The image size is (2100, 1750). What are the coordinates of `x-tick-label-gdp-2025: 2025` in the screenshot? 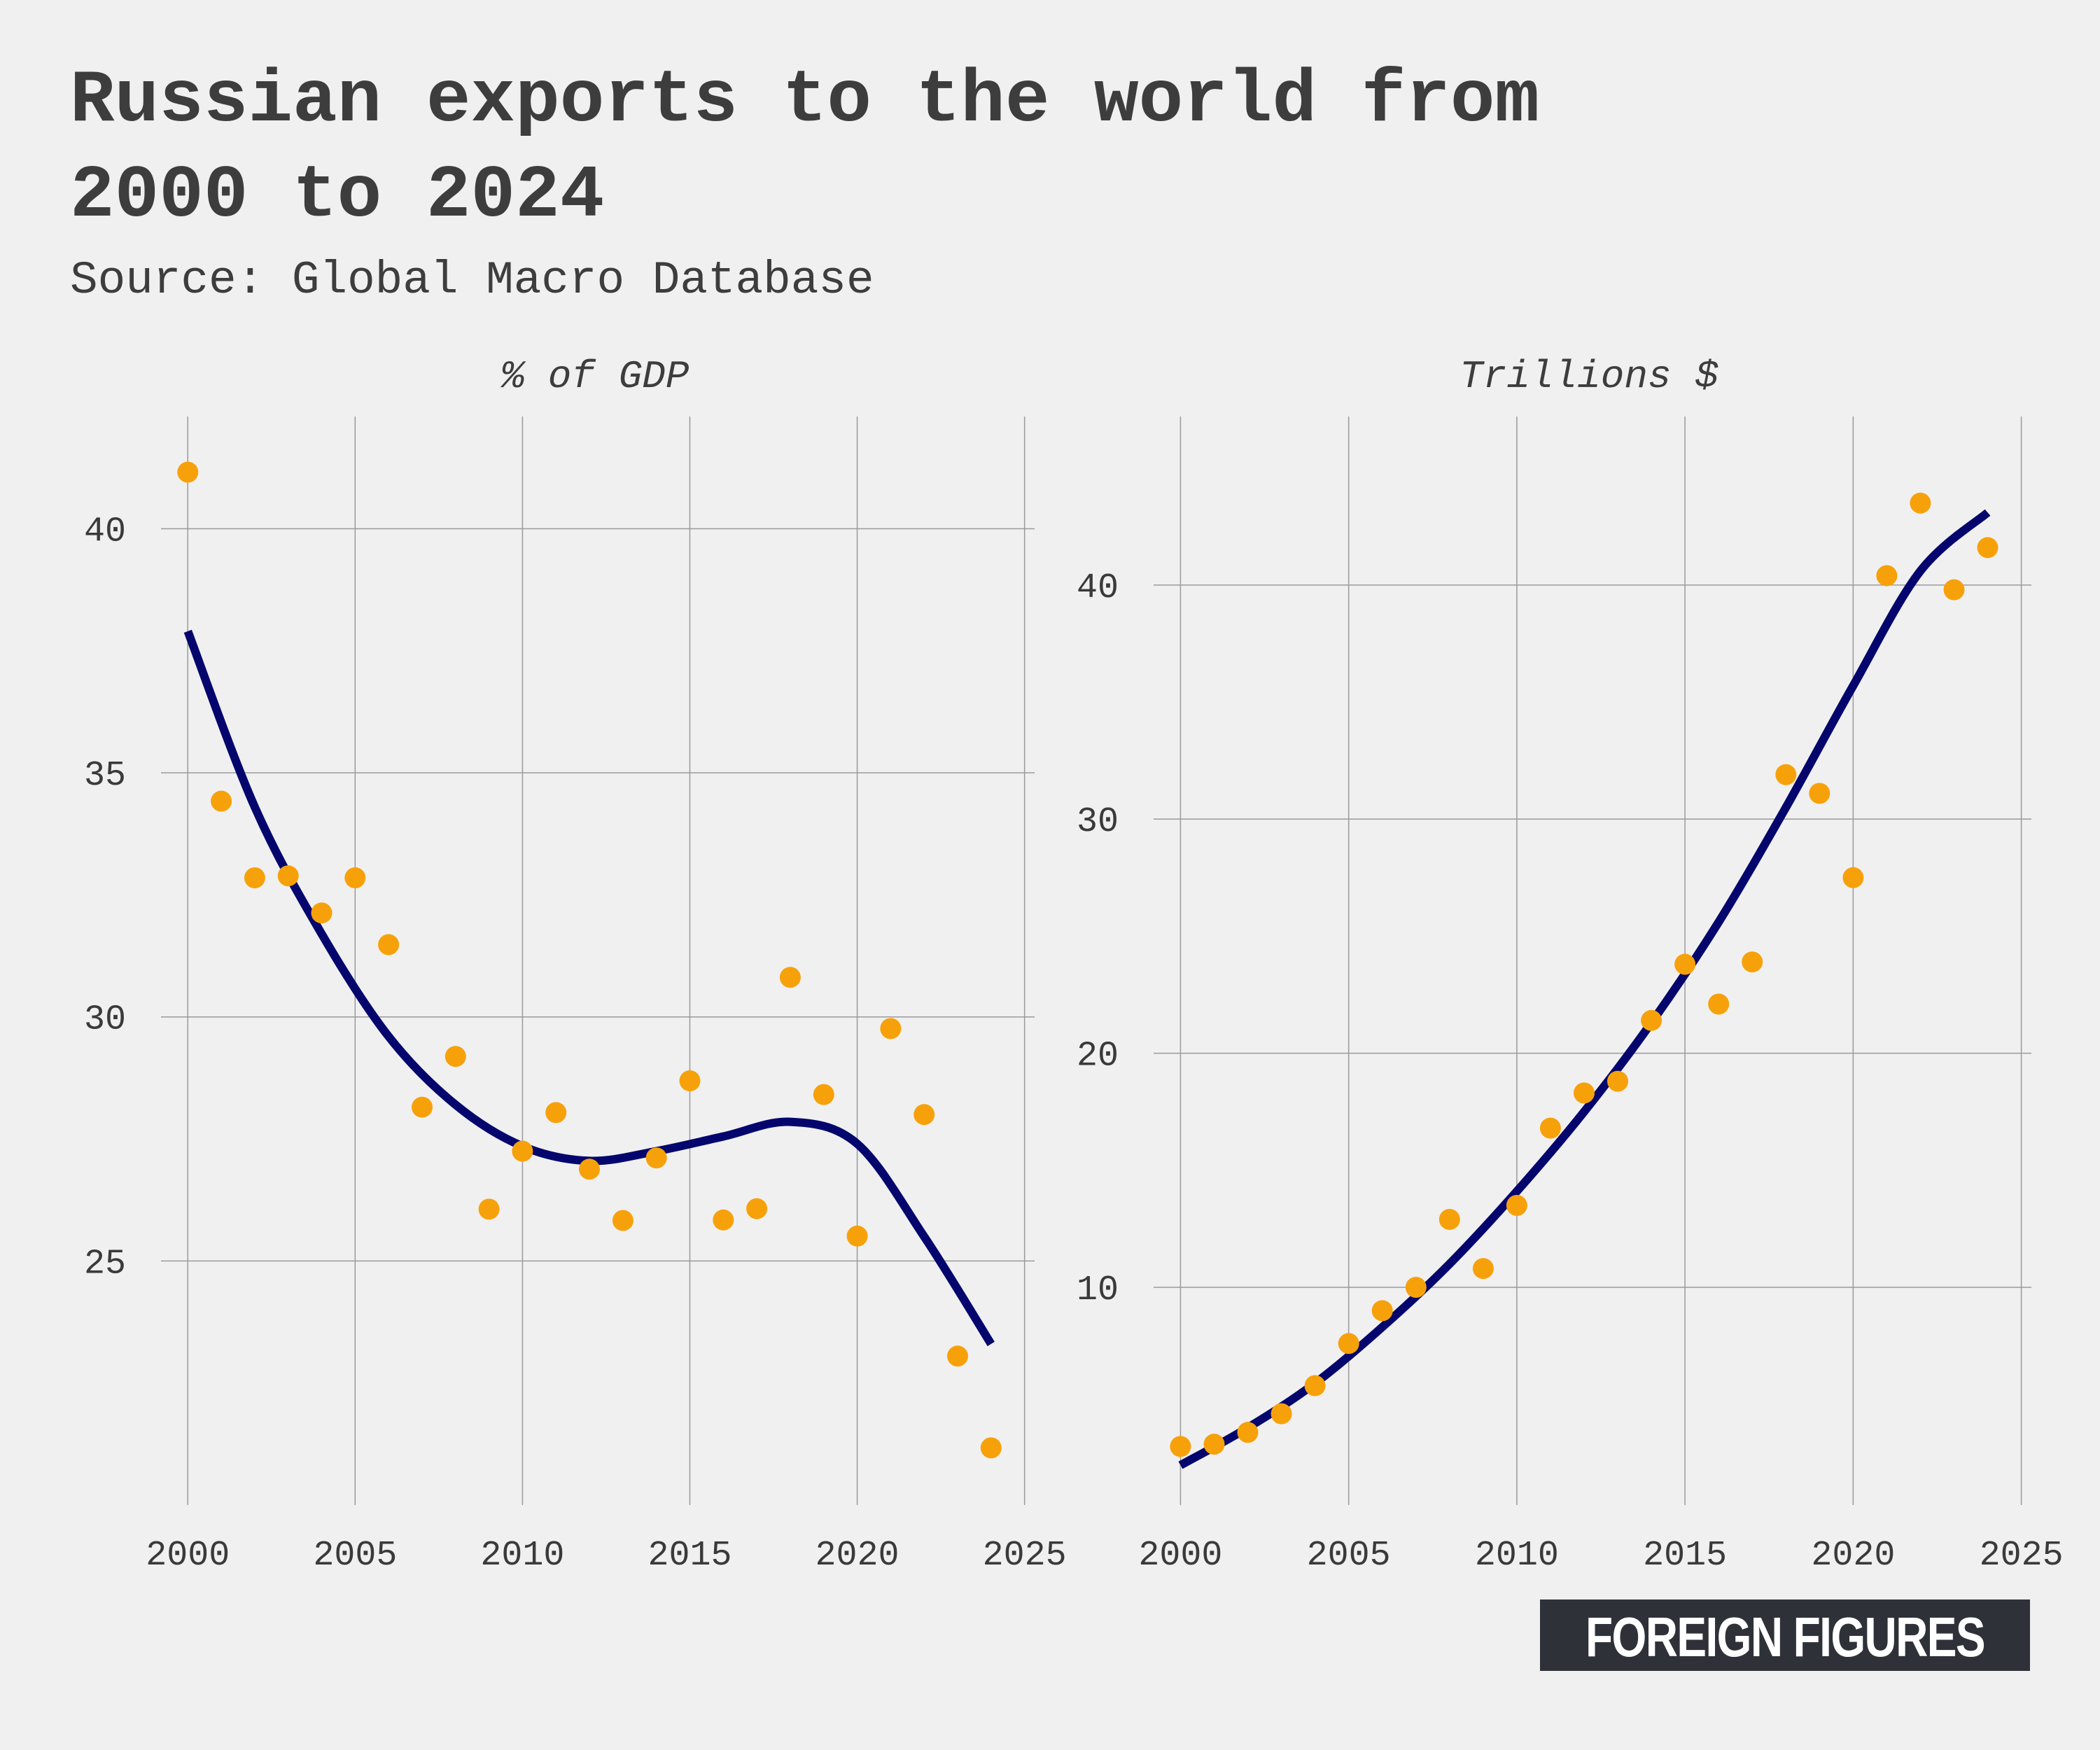 It's located at (1025, 1556).